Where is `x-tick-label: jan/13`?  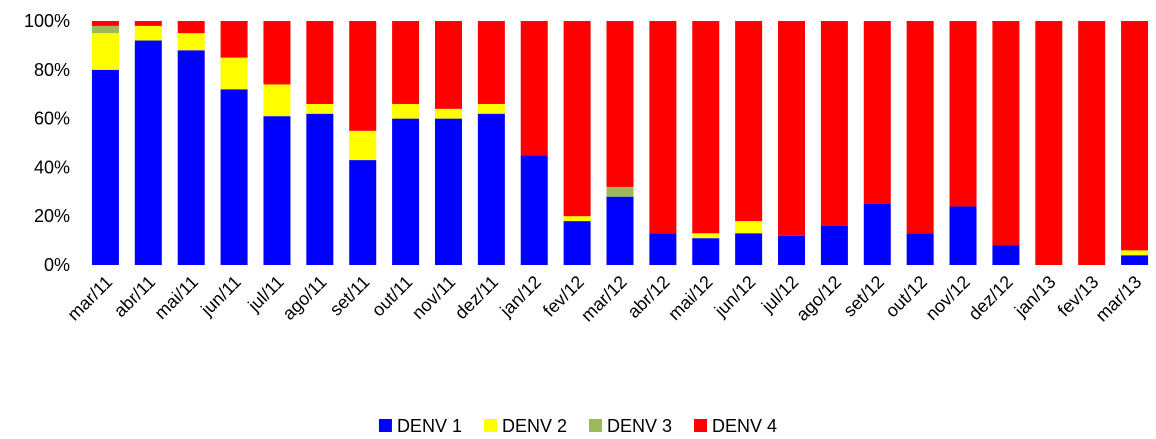
x-tick-label: jan/13 is located at coordinates (1035, 297).